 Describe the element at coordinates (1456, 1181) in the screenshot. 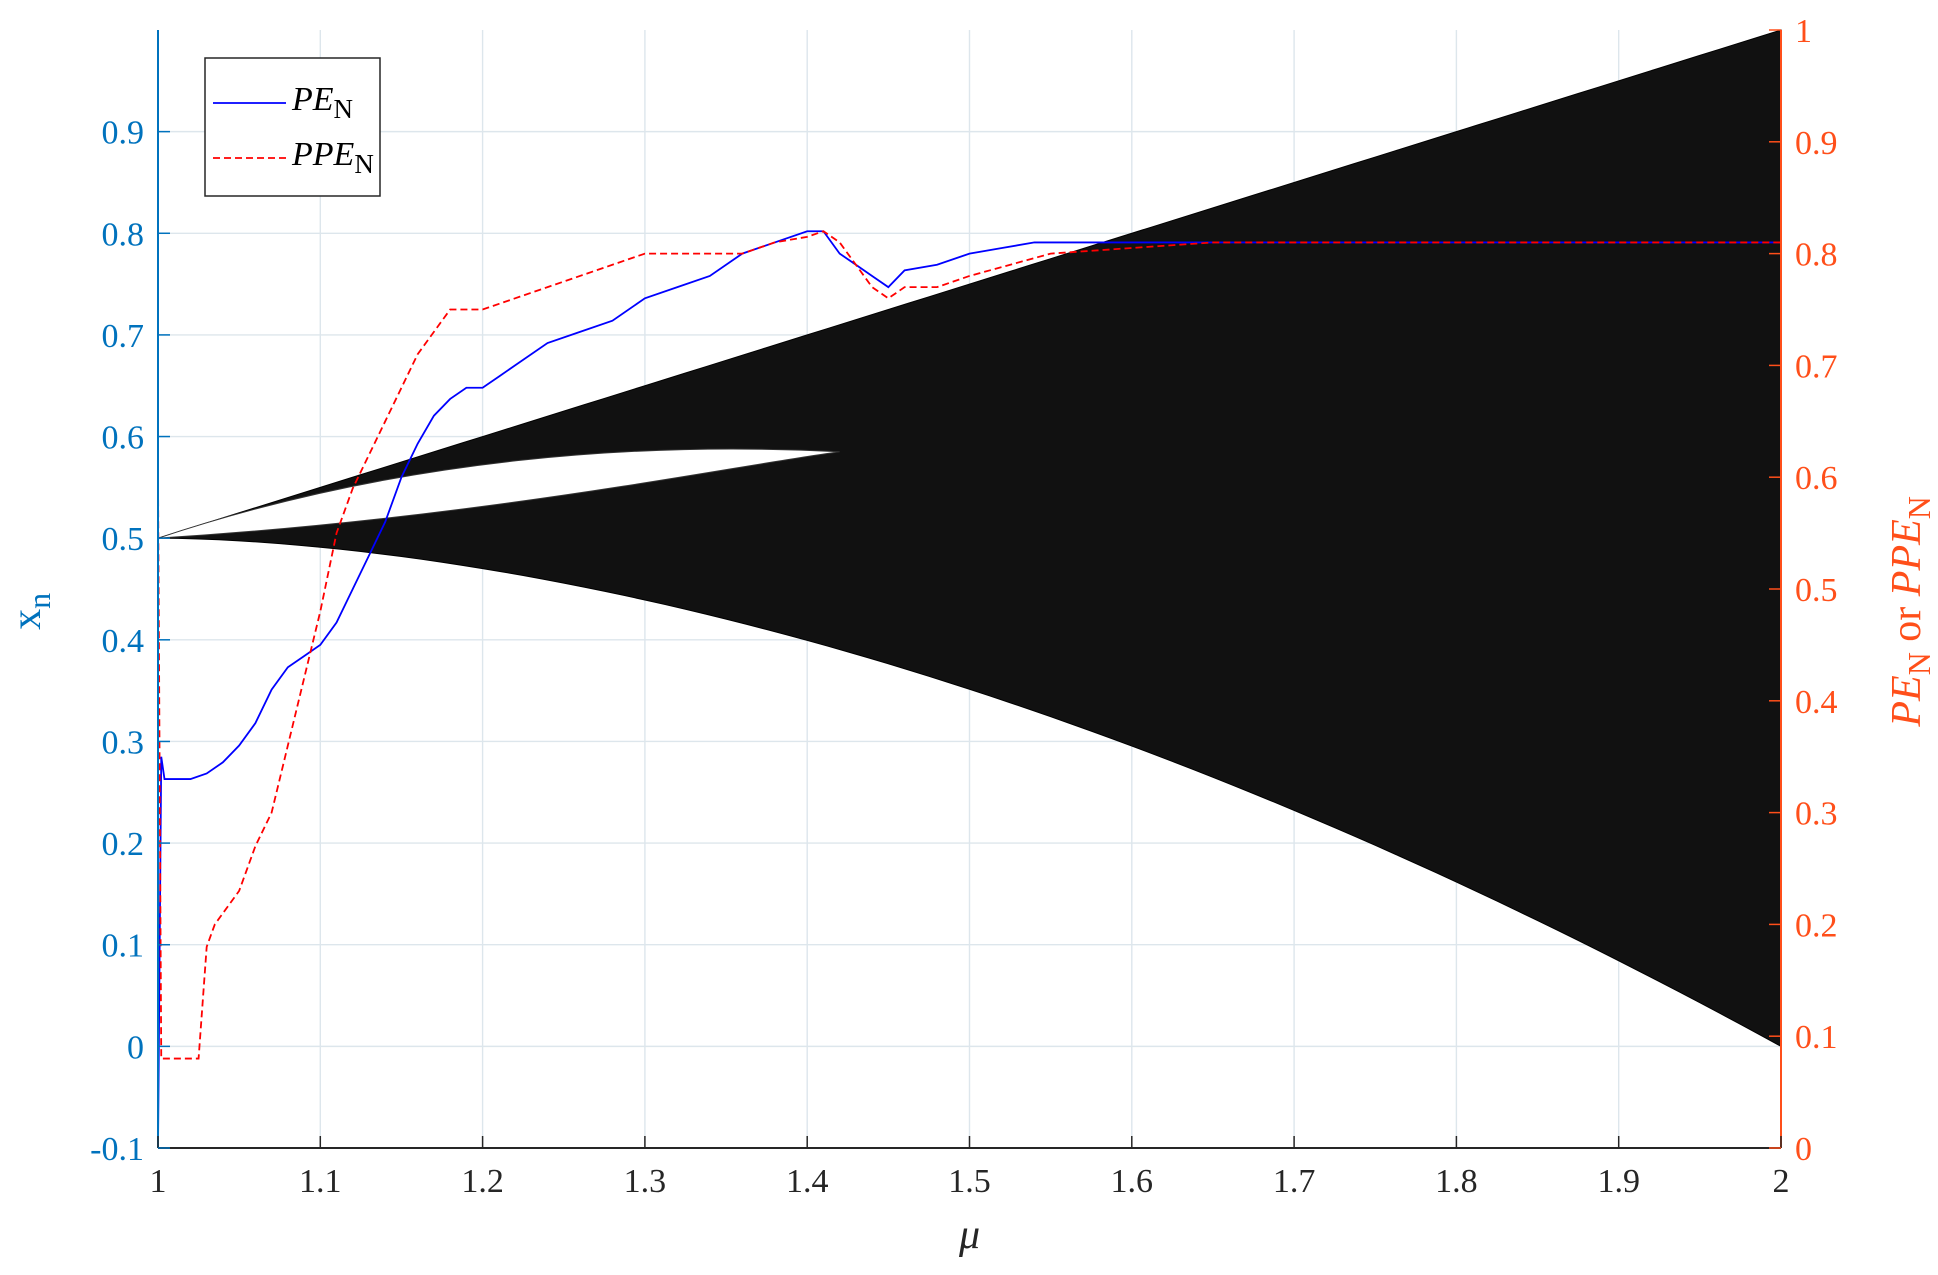

I see `x-tick-label-8: 1.8` at that location.